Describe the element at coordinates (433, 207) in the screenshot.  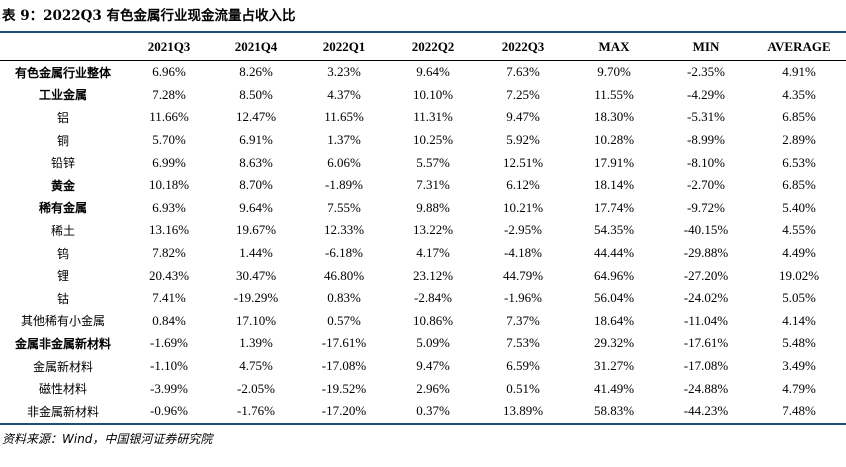
I see `value-cell: 9.88%` at that location.